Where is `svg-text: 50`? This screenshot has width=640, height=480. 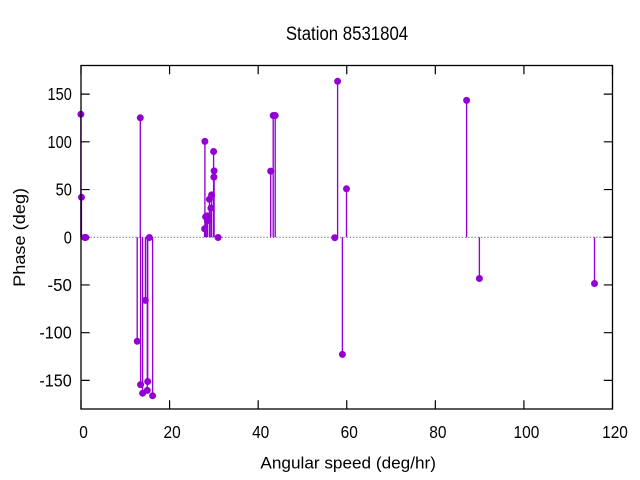 svg-text: 50 is located at coordinates (64, 190).